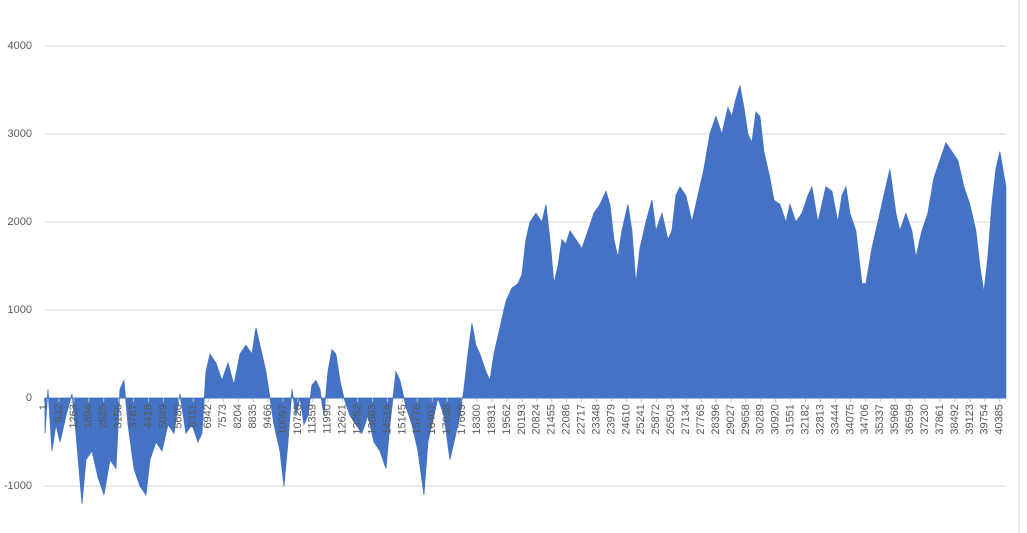  Describe the element at coordinates (940, 419) in the screenshot. I see `x-tick-label: 37861` at that location.